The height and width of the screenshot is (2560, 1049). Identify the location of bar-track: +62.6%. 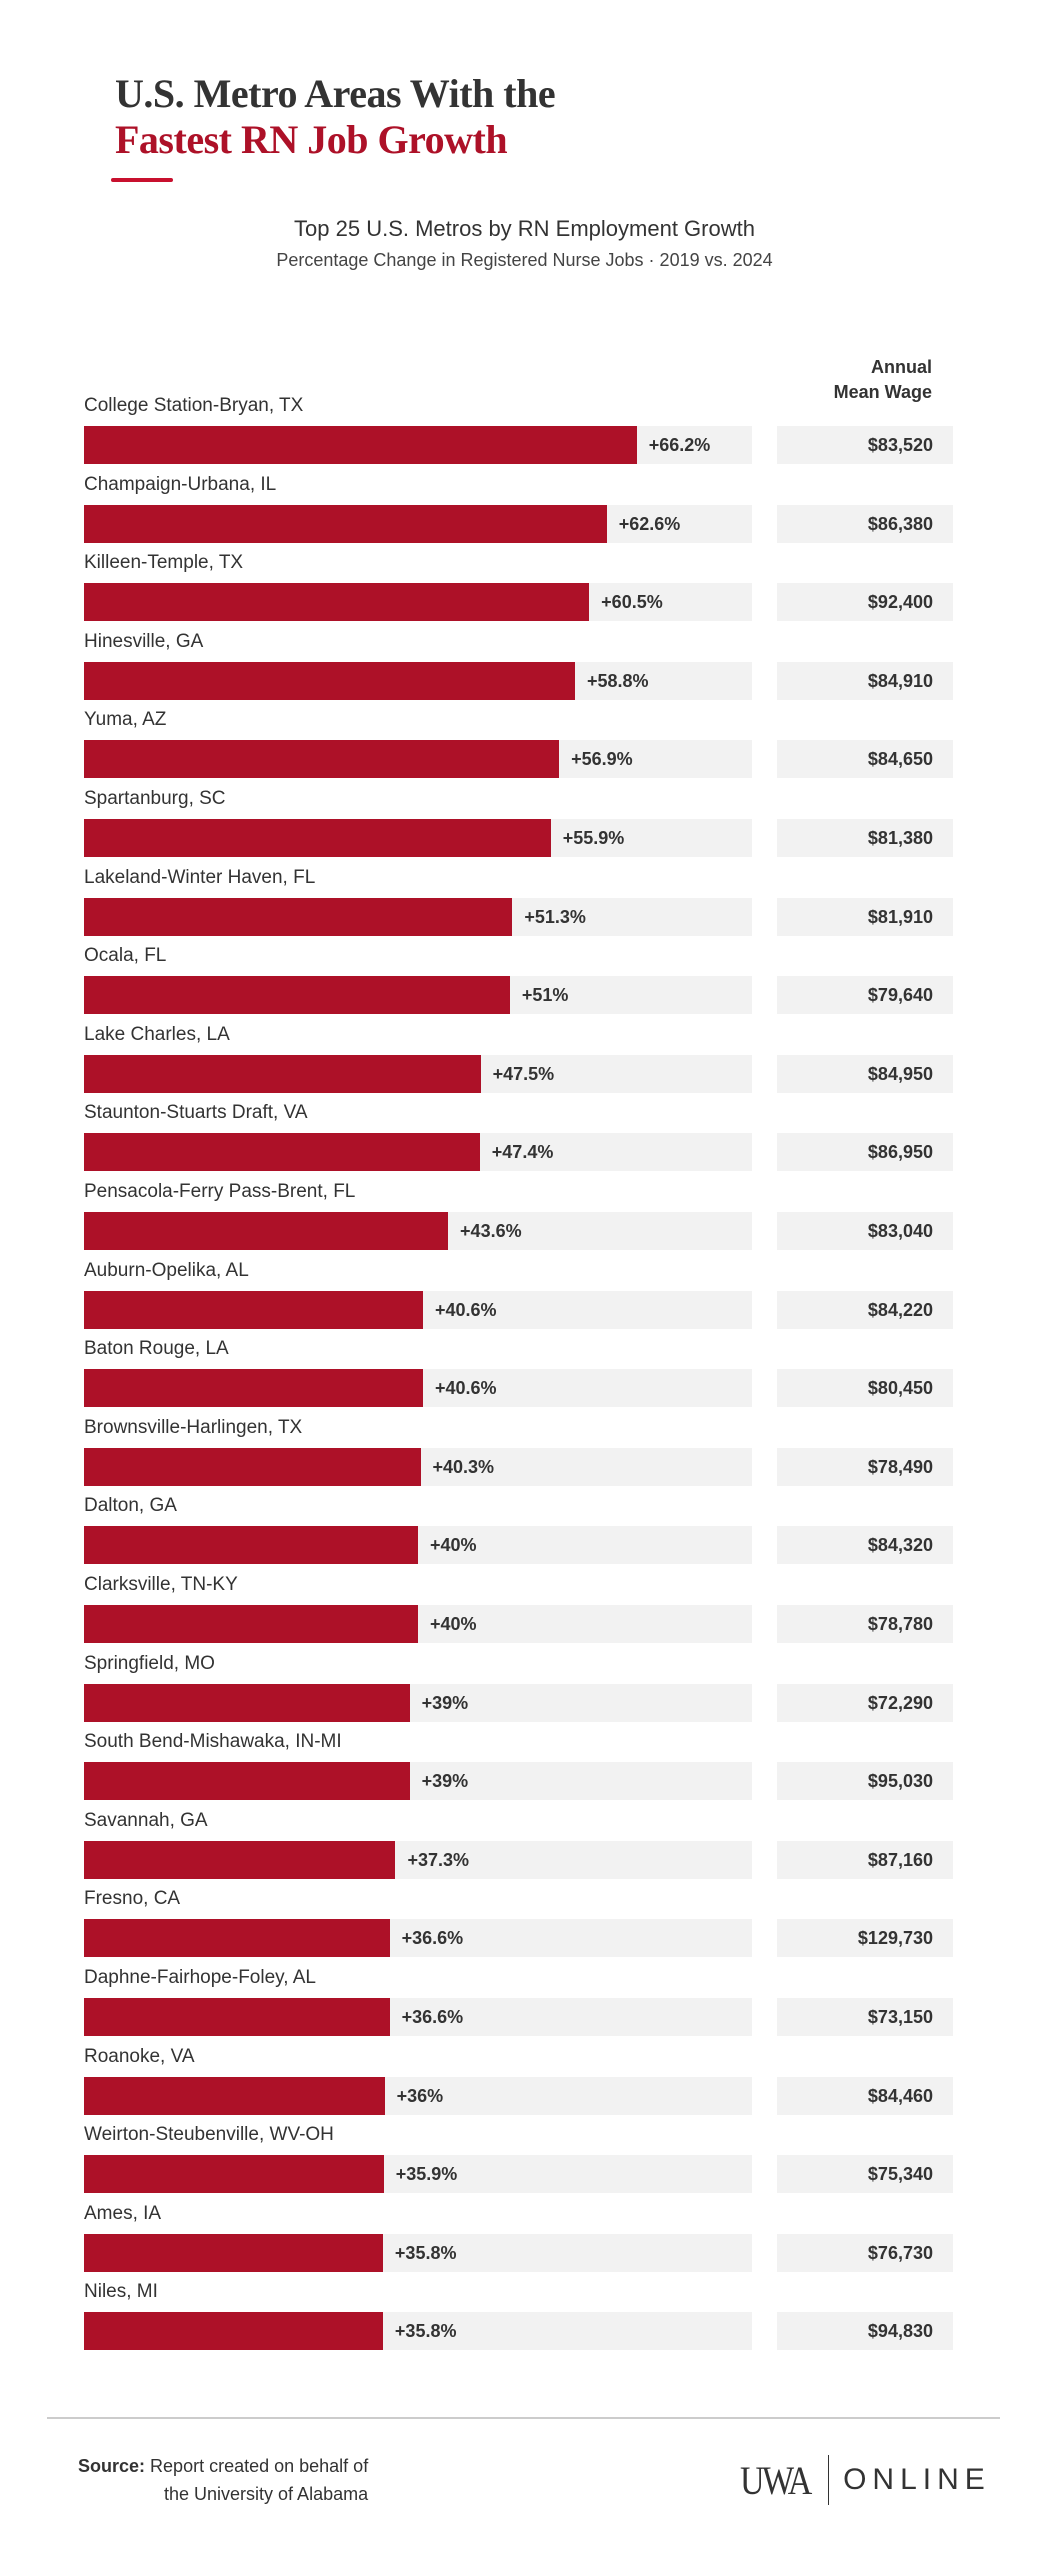
(418, 523).